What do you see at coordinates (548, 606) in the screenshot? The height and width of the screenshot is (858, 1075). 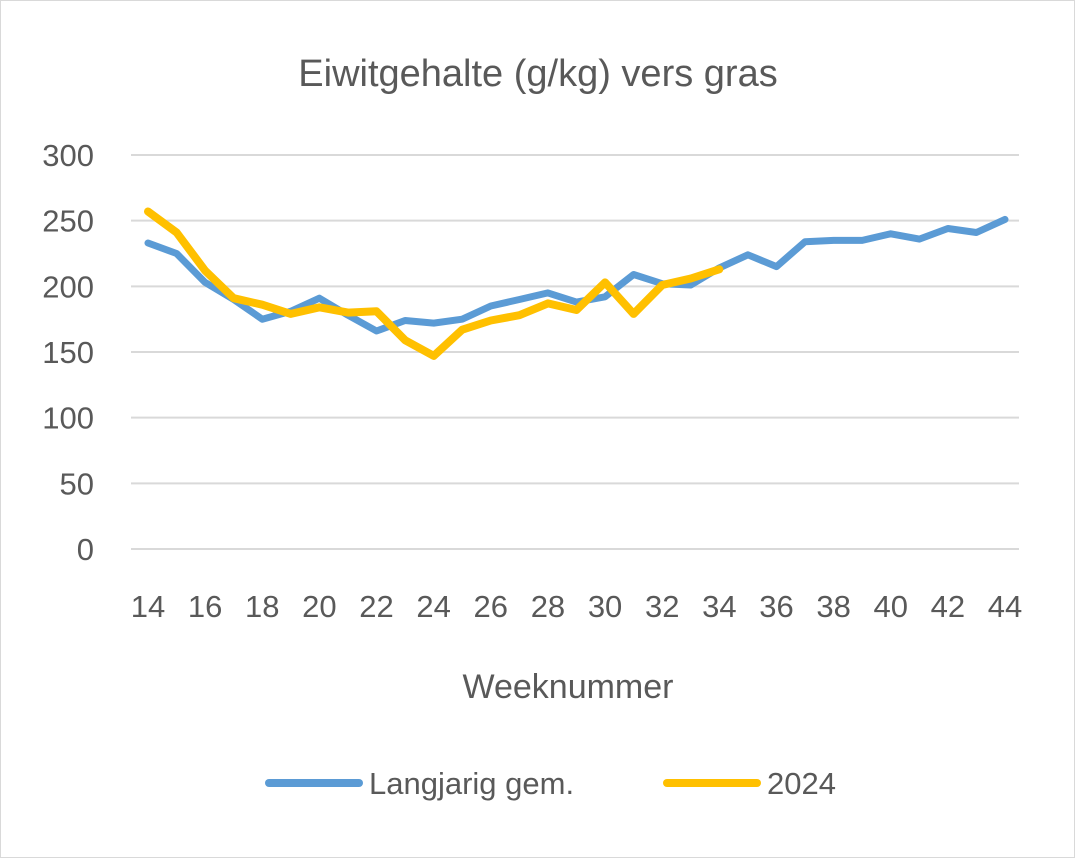 I see `x-tick-label: 28` at bounding box center [548, 606].